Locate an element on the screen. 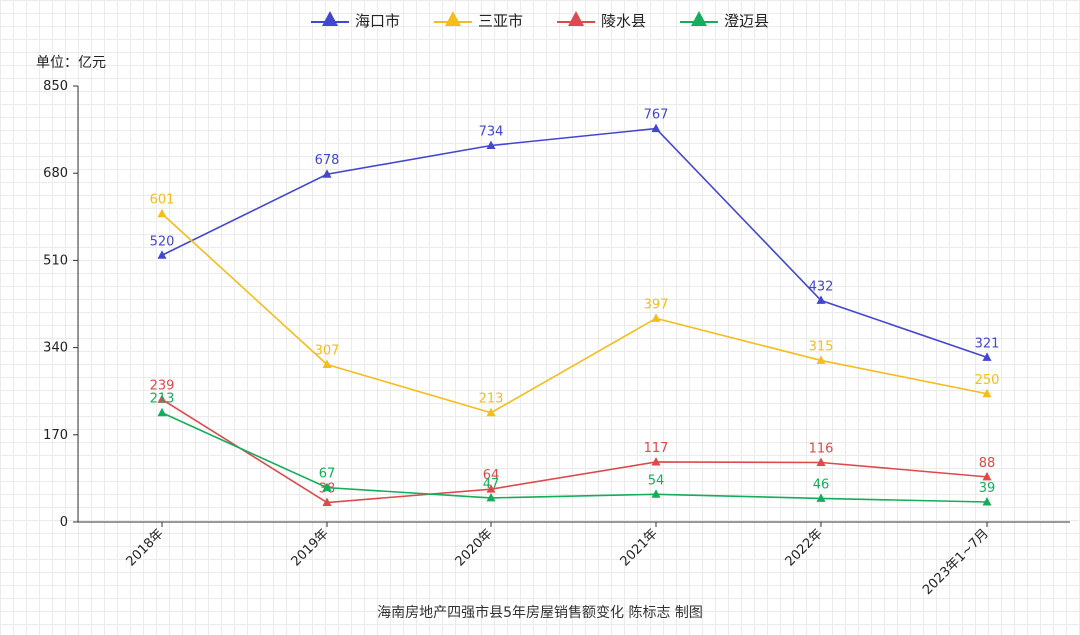 The height and width of the screenshot is (635, 1080). data-label: 39 is located at coordinates (987, 488).